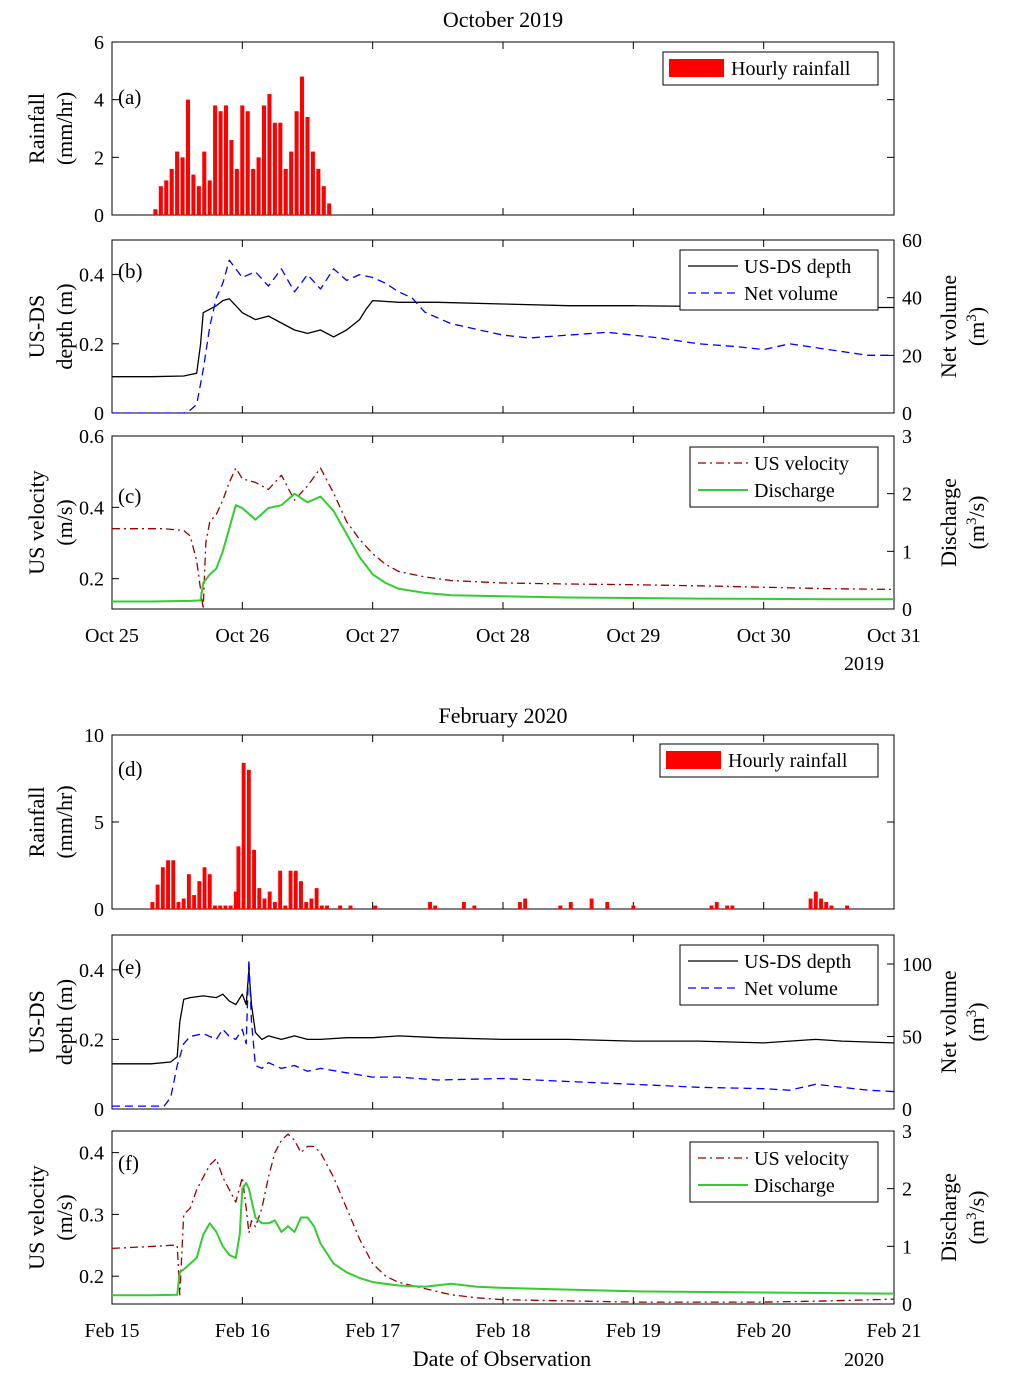 This screenshot has height=1373, width=1013. I want to click on panel-e-legend-box, so click(779, 975).